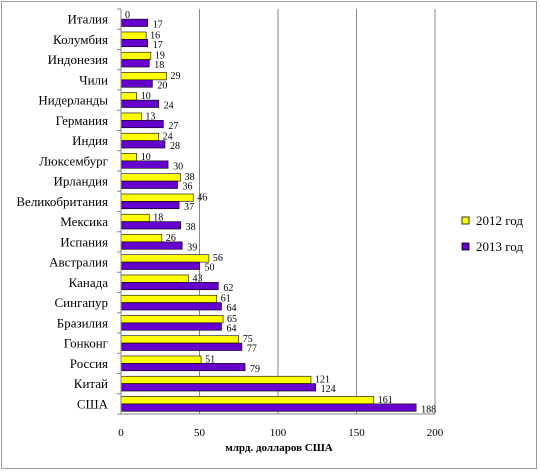  I want to click on data-label-2012: 29, so click(176, 76).